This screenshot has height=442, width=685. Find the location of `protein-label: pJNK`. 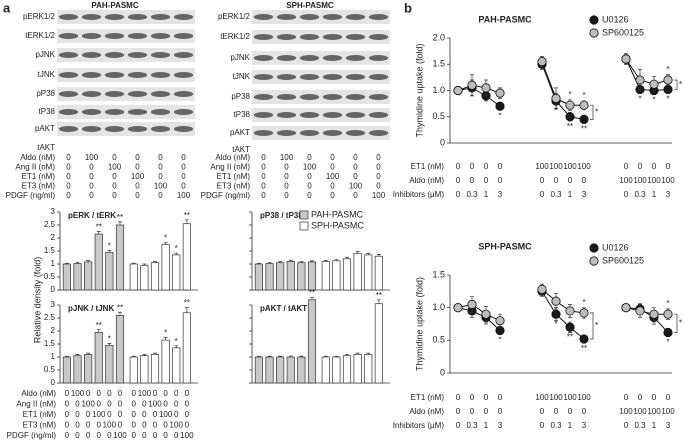

protein-label: pJNK is located at coordinates (45, 54).